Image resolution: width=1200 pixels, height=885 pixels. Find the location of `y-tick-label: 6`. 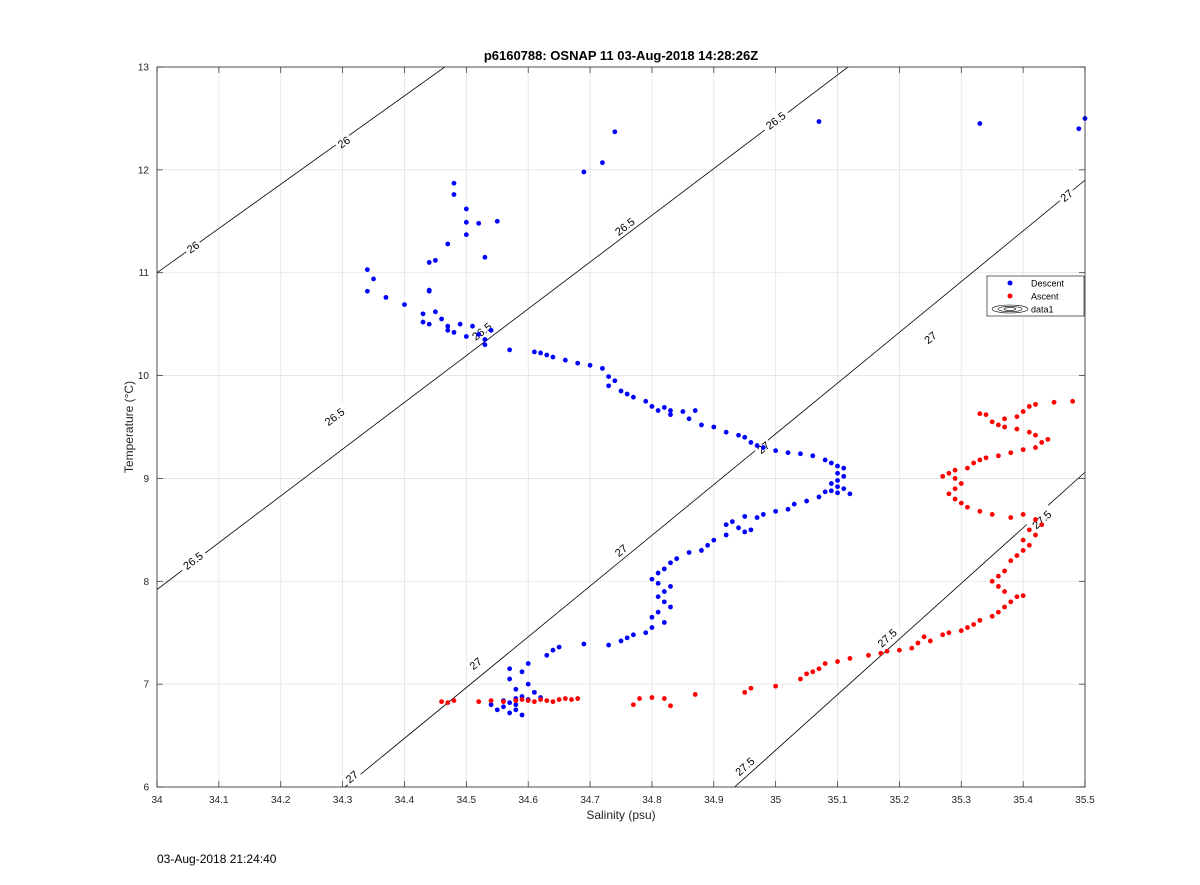

y-tick-label: 6 is located at coordinates (146, 788).